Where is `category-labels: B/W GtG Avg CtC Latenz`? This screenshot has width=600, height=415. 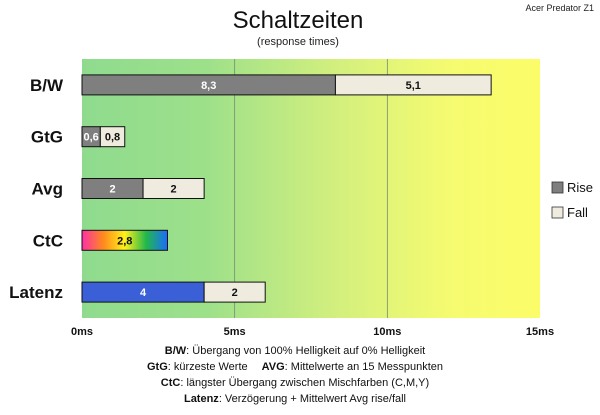
category-labels: B/W GtG Avg CtC Latenz is located at coordinates (36, 189).